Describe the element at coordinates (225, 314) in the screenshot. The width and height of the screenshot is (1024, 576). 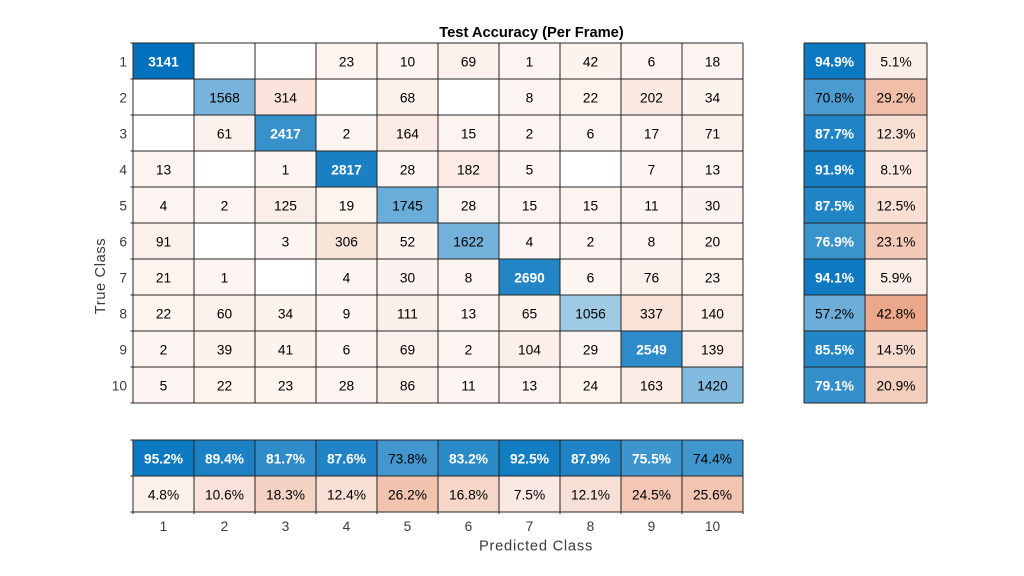
I see `svg-text: 60` at that location.